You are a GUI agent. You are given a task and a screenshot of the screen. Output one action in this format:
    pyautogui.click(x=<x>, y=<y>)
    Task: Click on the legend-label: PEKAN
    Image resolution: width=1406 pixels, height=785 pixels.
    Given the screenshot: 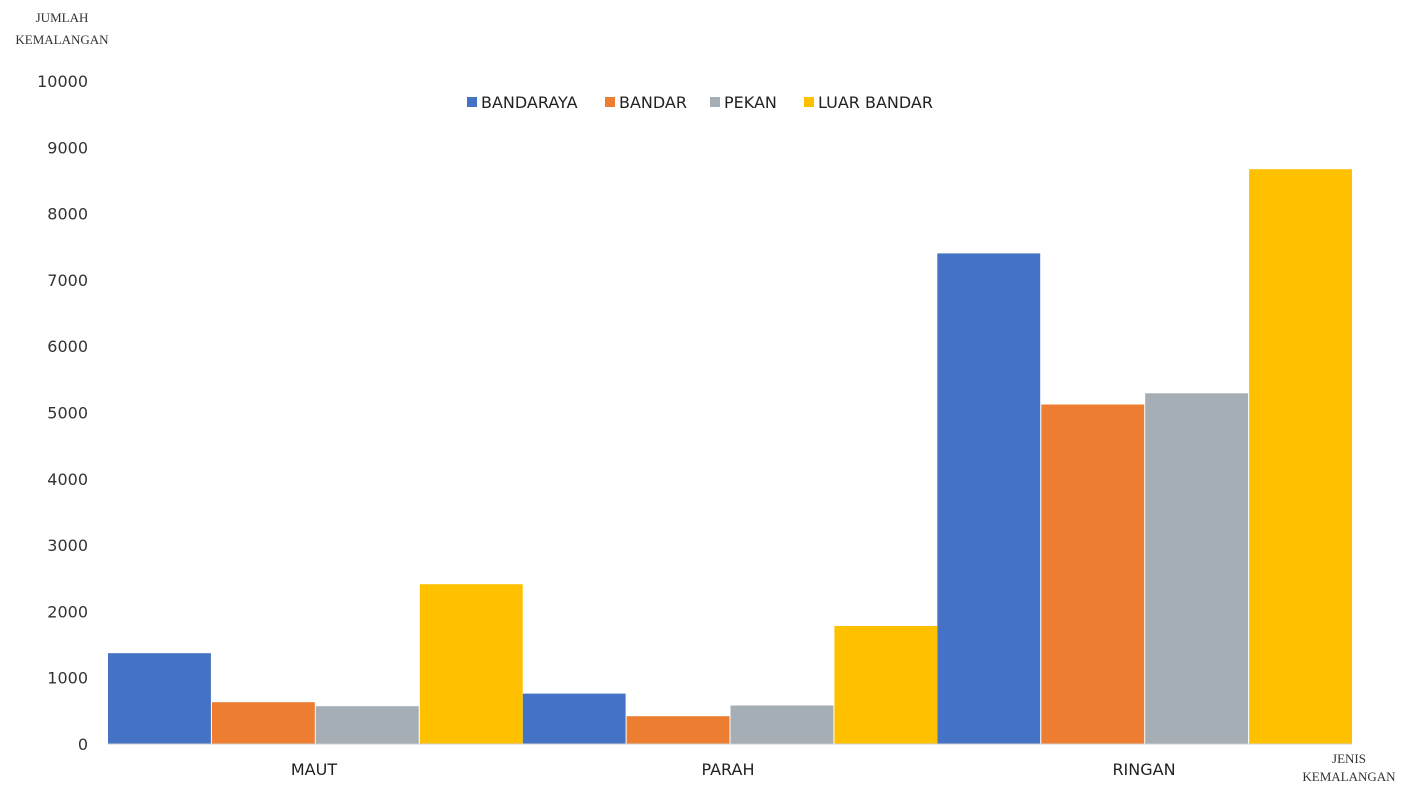 What is the action you would take?
    pyautogui.click(x=750, y=102)
    